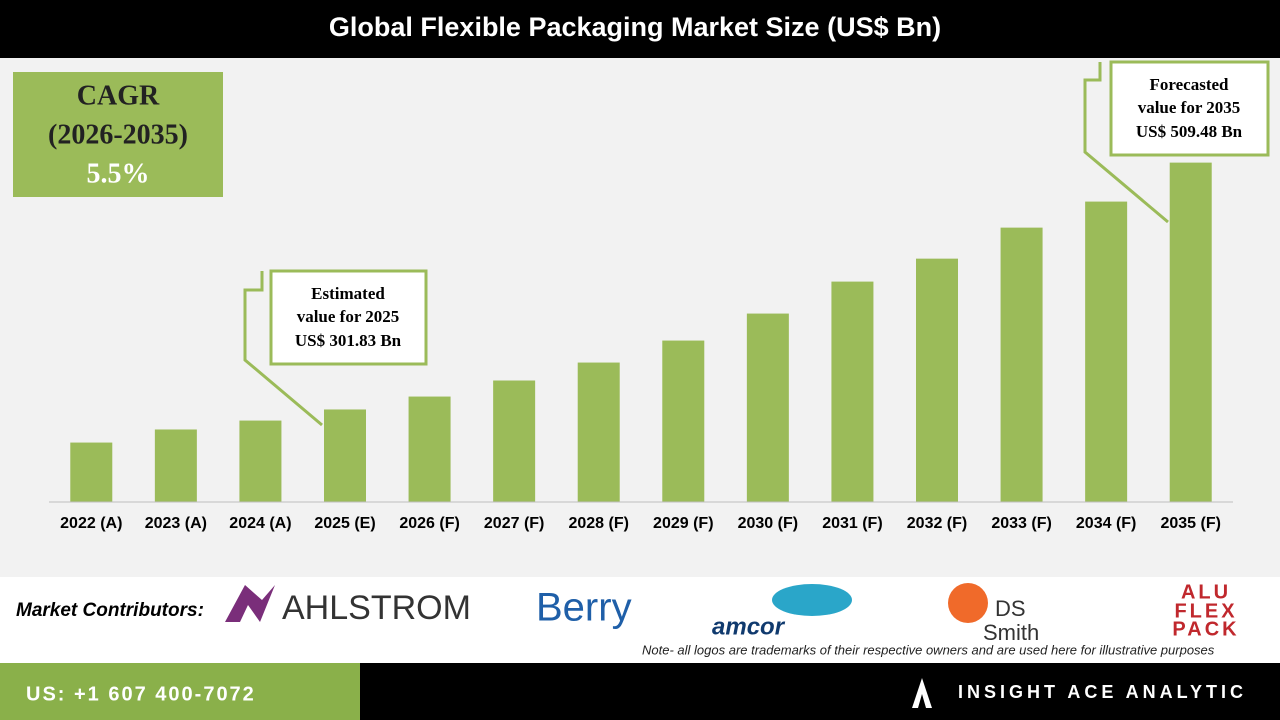 This screenshot has width=1280, height=720. Describe the element at coordinates (1190, 523) in the screenshot. I see `x-tick-label: 2035 (F)` at that location.